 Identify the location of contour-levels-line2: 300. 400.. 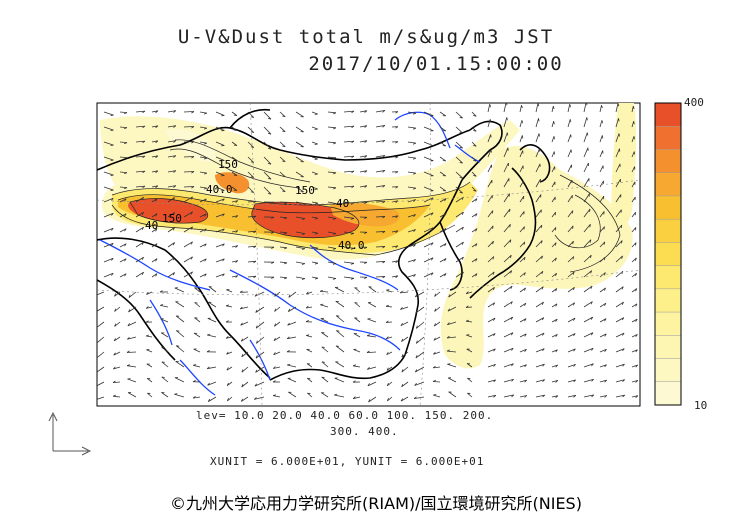
(364, 431).